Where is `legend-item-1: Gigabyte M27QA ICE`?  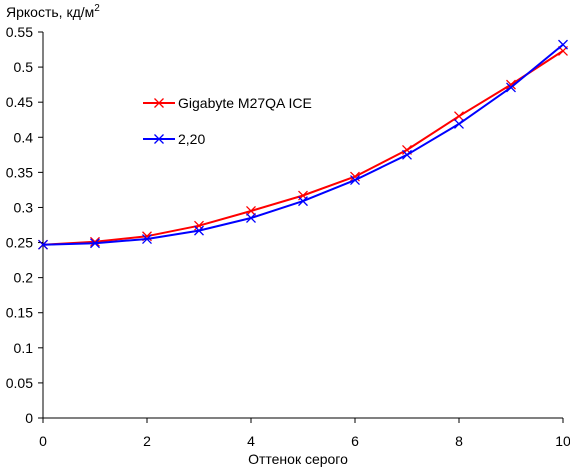 legend-item-1: Gigabyte M27QA ICE is located at coordinates (227, 103).